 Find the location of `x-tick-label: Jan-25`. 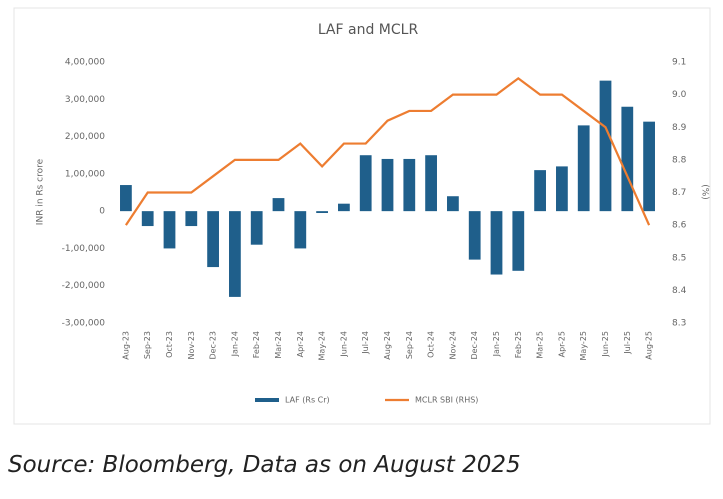

x-tick-label: Jan-25 is located at coordinates (496, 344).